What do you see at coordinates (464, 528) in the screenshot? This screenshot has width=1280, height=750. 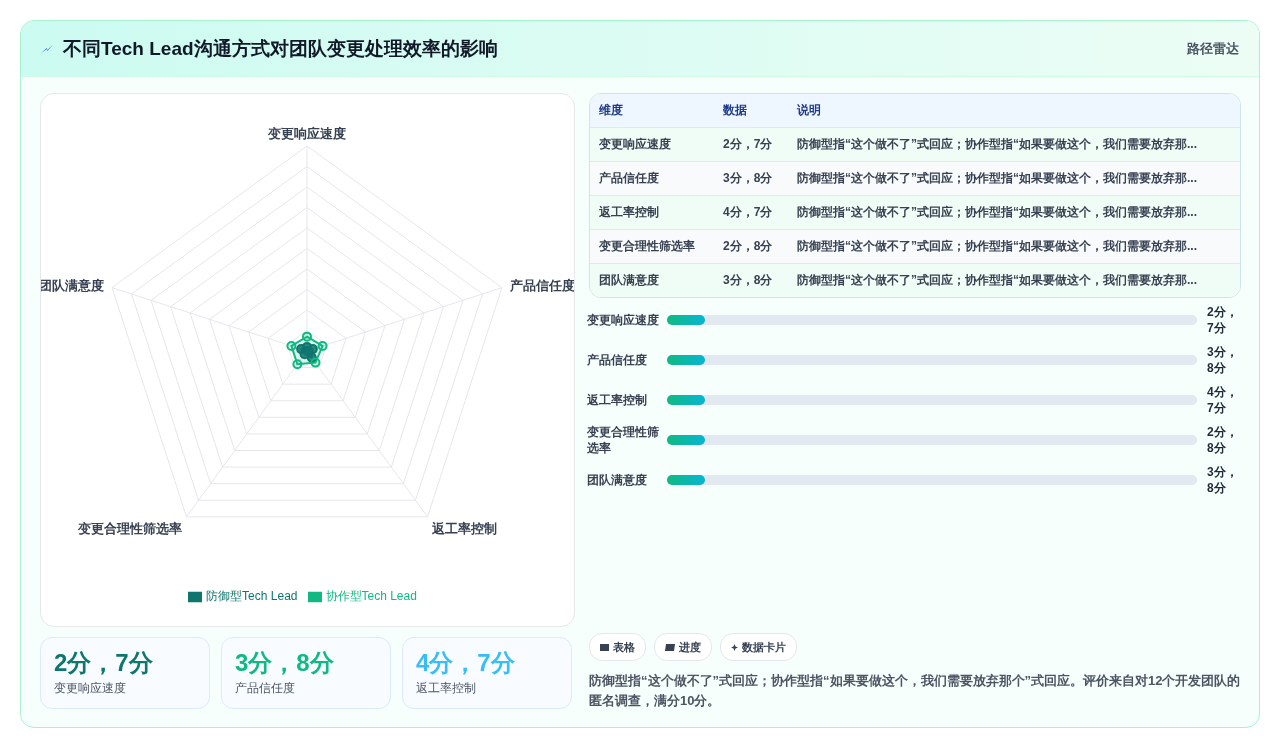 I see `spoke-label: 返工率控制` at bounding box center [464, 528].